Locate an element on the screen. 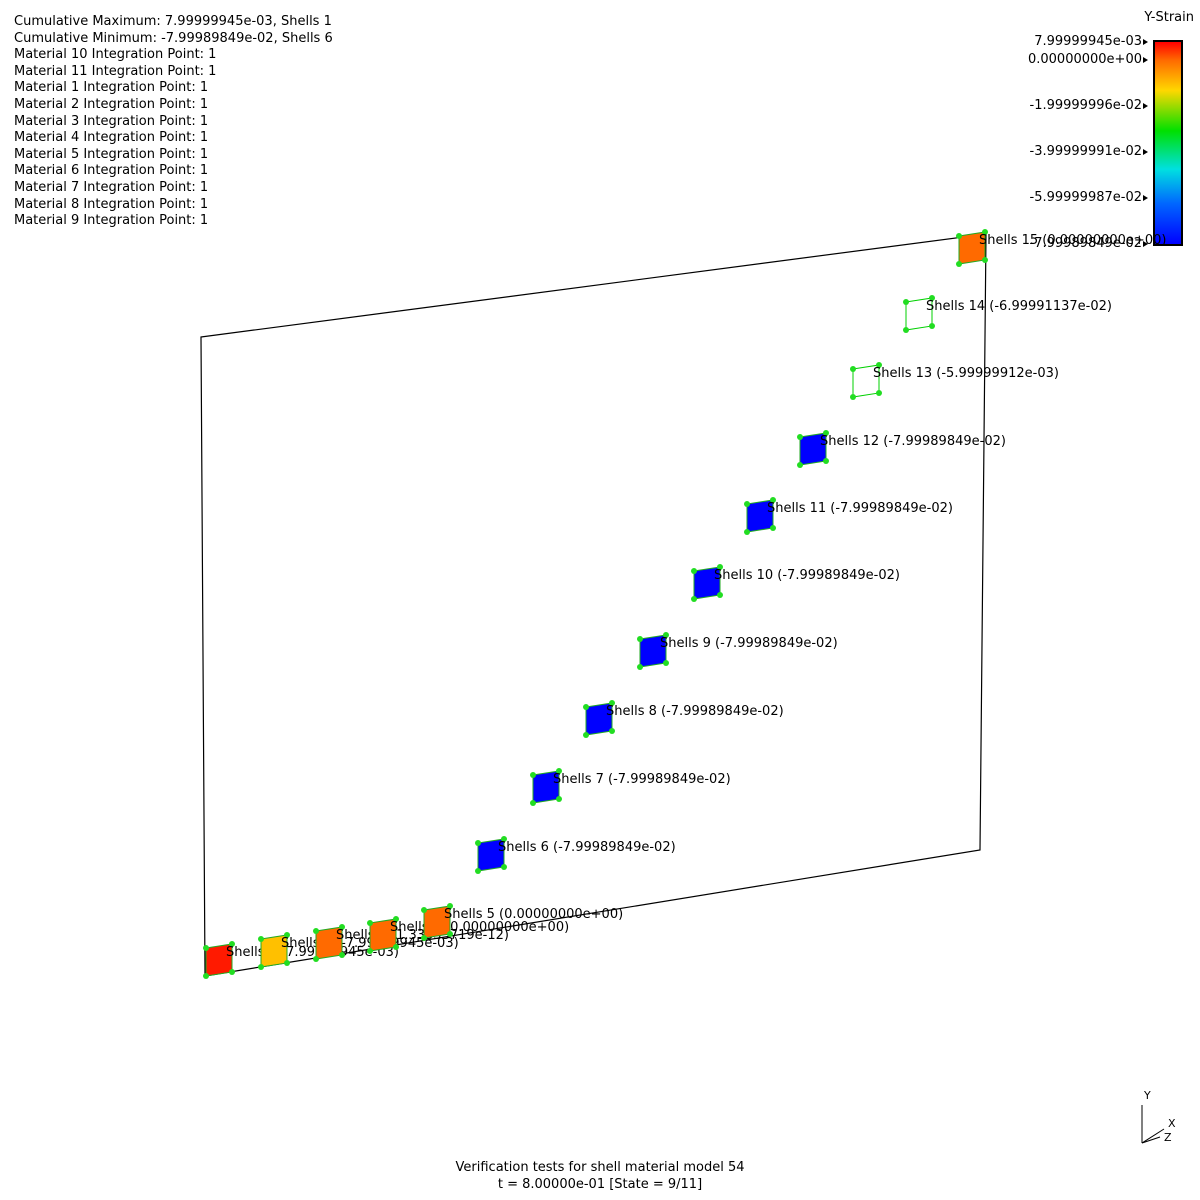  info-line: Material 9 Integration Point: 1 is located at coordinates (111, 221).